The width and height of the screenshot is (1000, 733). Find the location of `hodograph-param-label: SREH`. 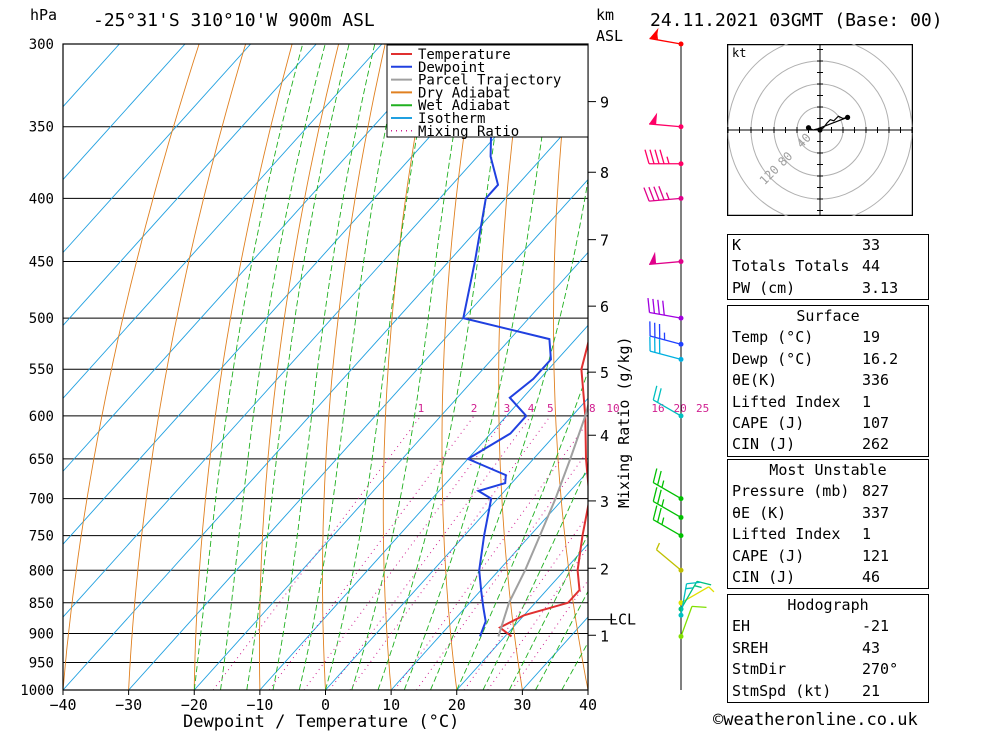

hodograph-param-label: SREH is located at coordinates (750, 647).